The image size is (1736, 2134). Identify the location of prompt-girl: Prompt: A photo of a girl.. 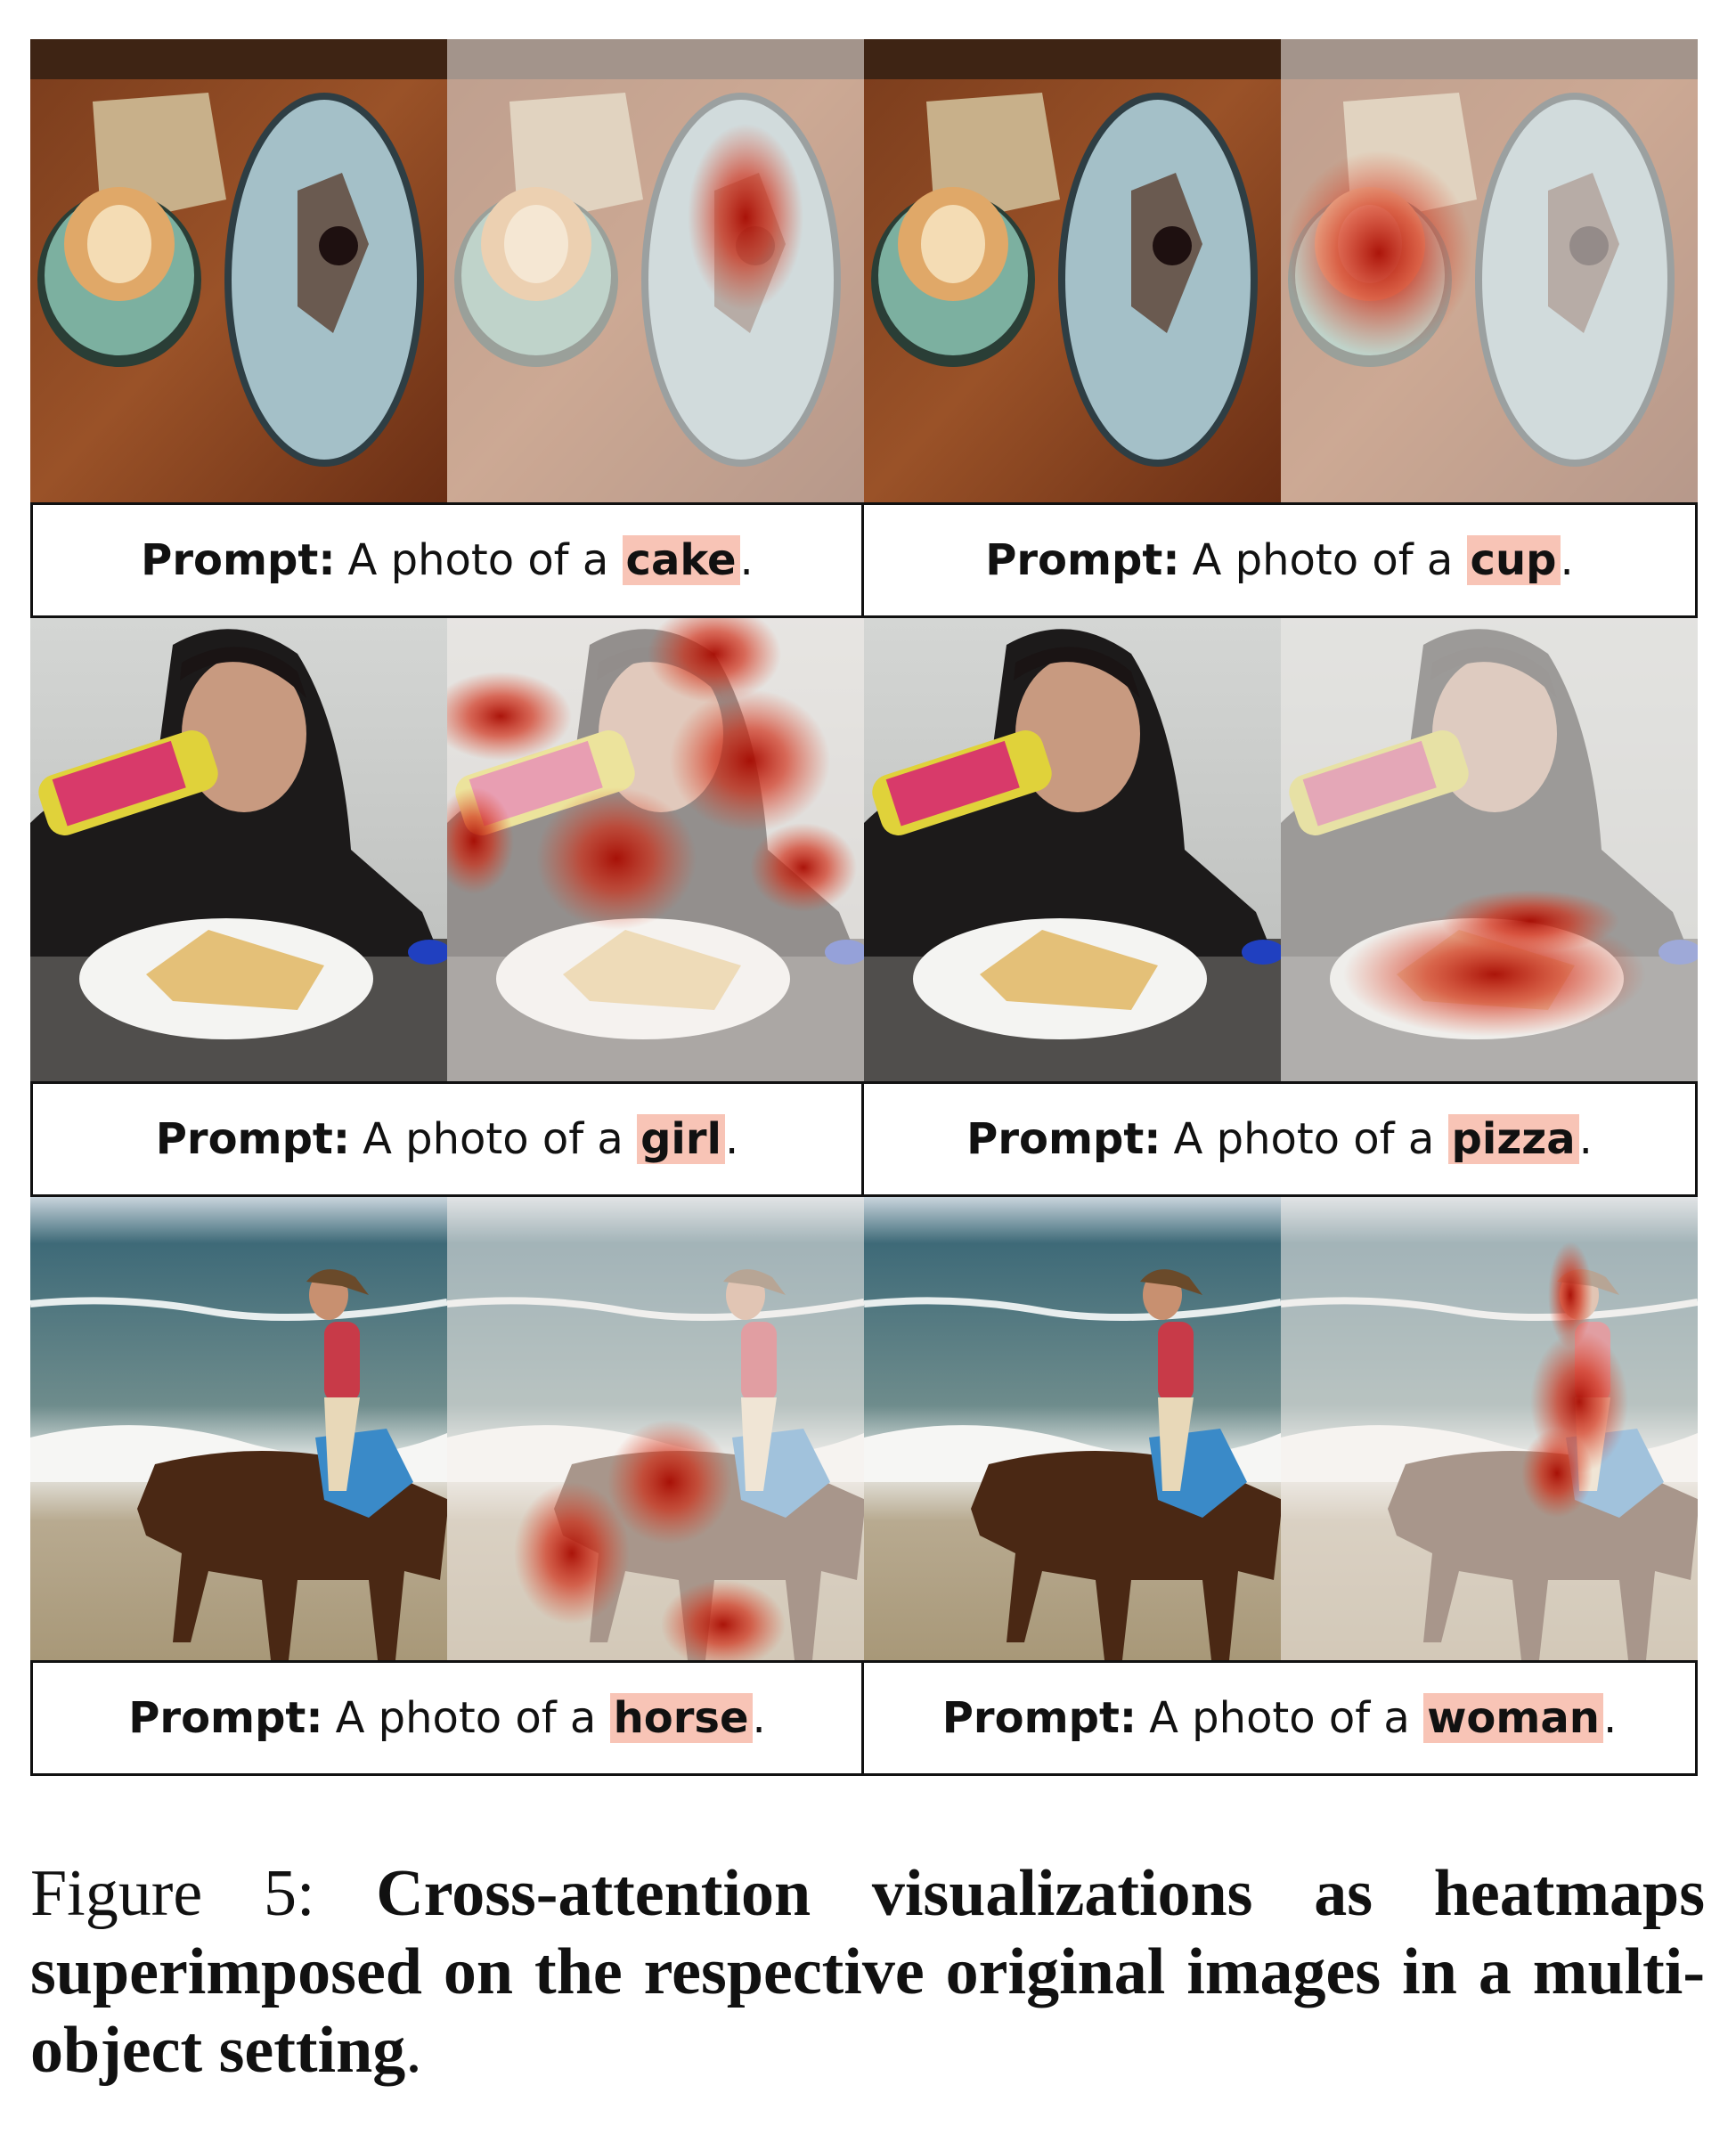
(447, 1139).